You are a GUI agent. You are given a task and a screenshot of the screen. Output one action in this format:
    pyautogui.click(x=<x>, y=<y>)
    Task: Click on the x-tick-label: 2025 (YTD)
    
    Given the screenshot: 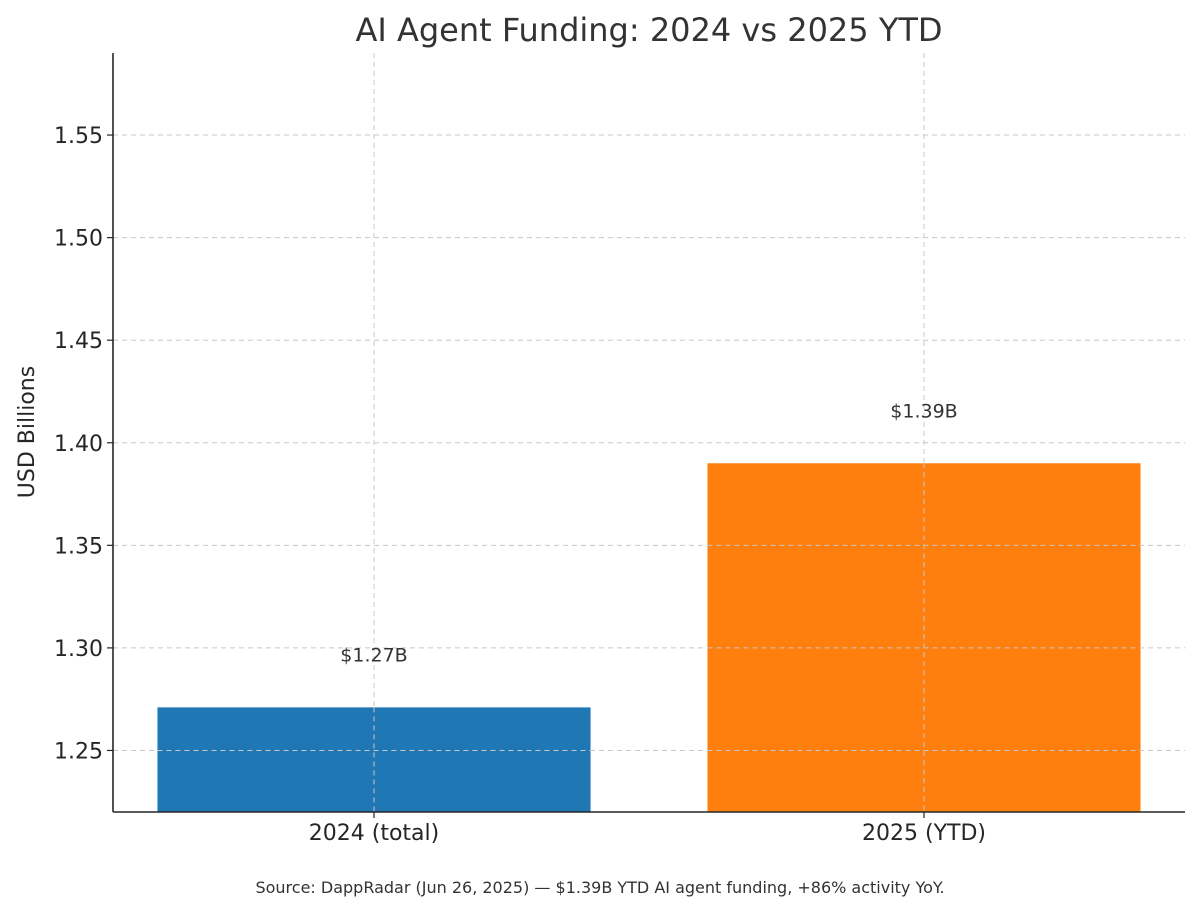 What is the action you would take?
    pyautogui.click(x=924, y=833)
    